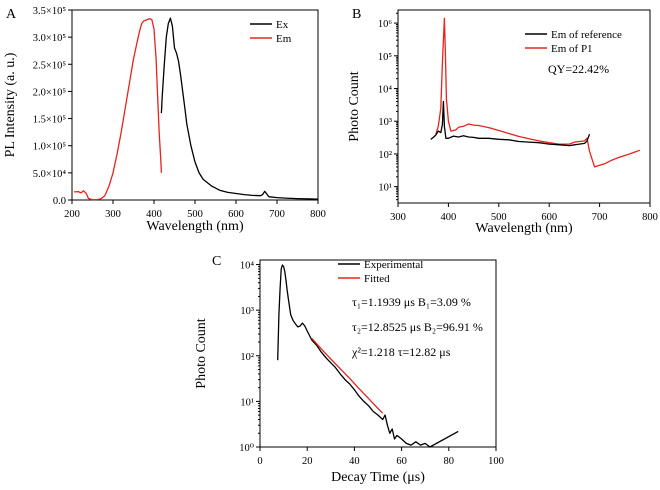  What do you see at coordinates (307, 461) in the screenshot?
I see `x-tick-label-c: 20` at bounding box center [307, 461].